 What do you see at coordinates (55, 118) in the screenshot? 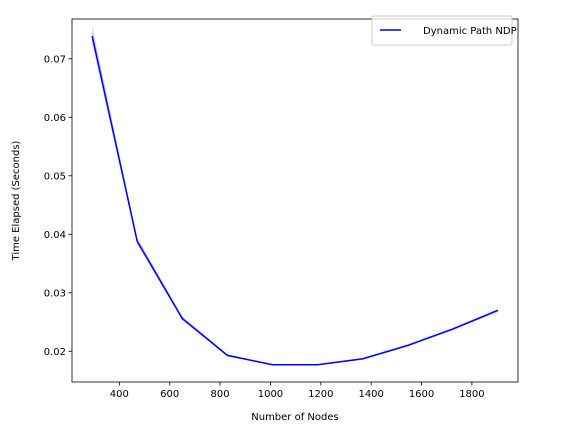
I see `y-tick-label: 0.06` at bounding box center [55, 118].